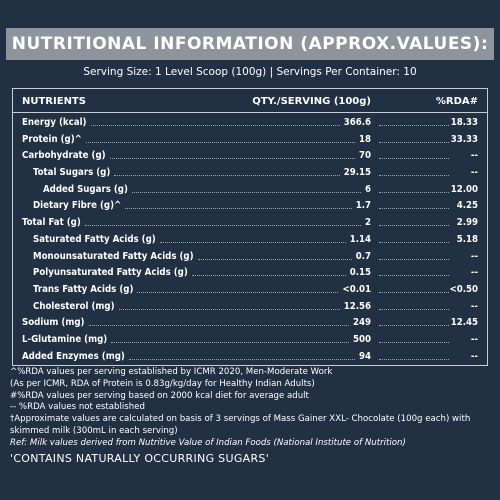 The height and width of the screenshot is (500, 500). What do you see at coordinates (250, 140) in the screenshot?
I see `table-row: Protein (g)^ 18 33.33` at bounding box center [250, 140].